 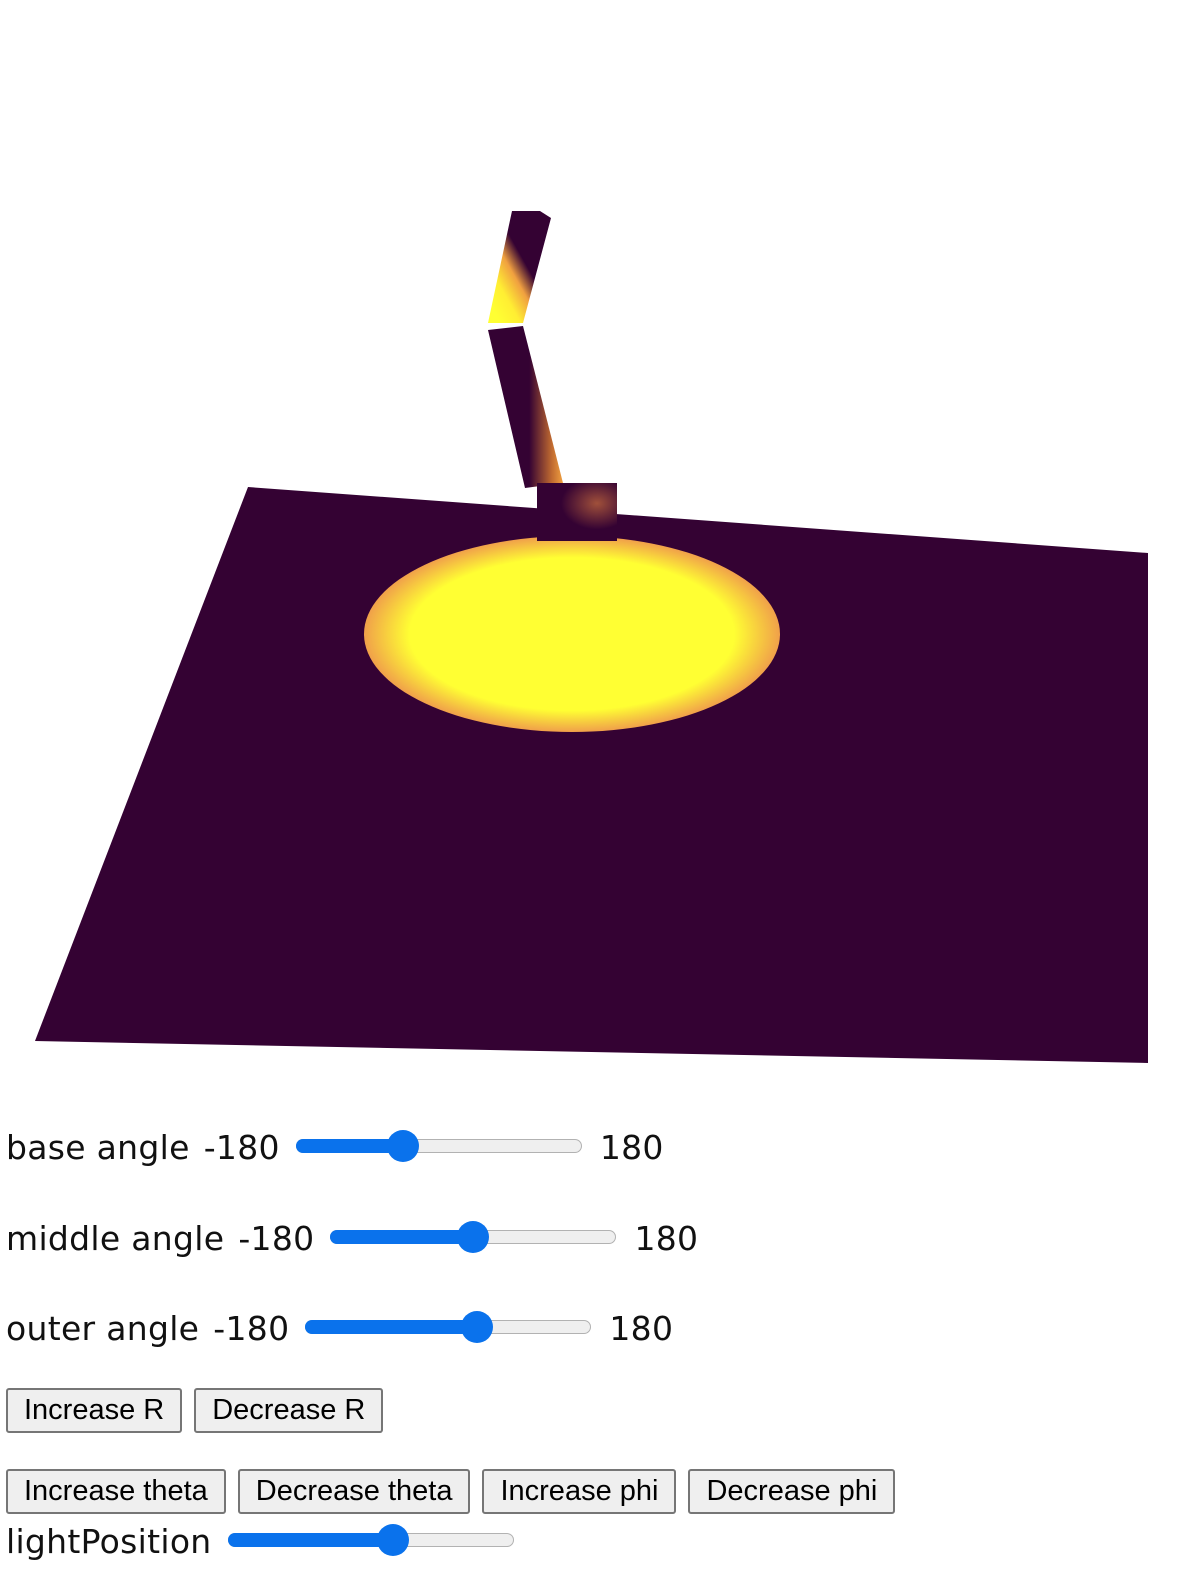 I want to click on middle-angle-row: middle angle -180 180, so click(x=352, y=1238).